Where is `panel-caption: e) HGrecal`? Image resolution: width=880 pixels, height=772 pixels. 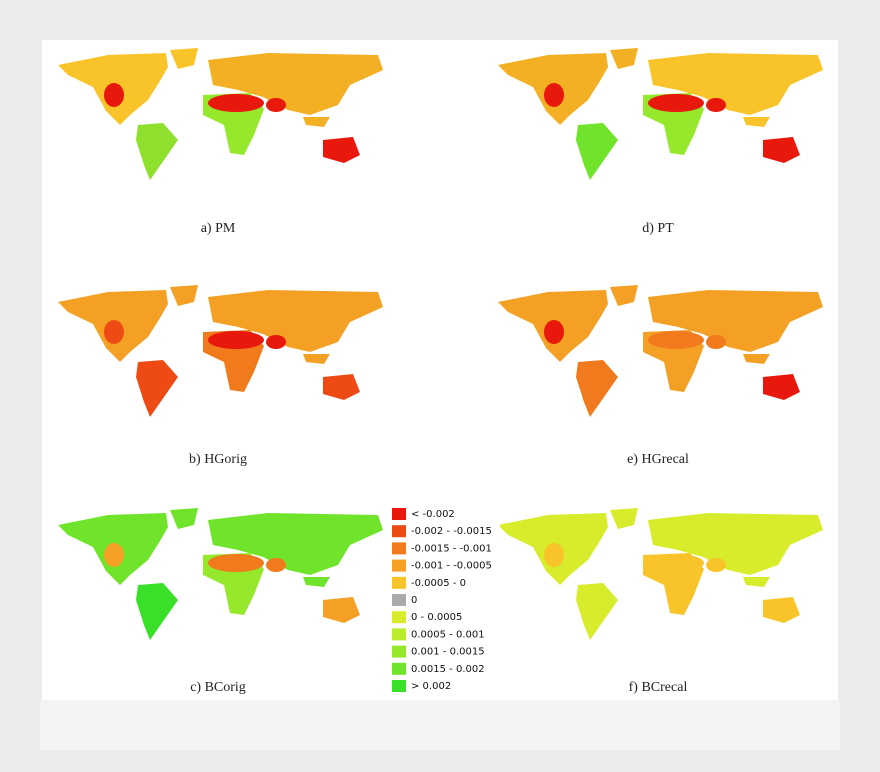
panel-caption: e) HGrecal is located at coordinates (658, 459).